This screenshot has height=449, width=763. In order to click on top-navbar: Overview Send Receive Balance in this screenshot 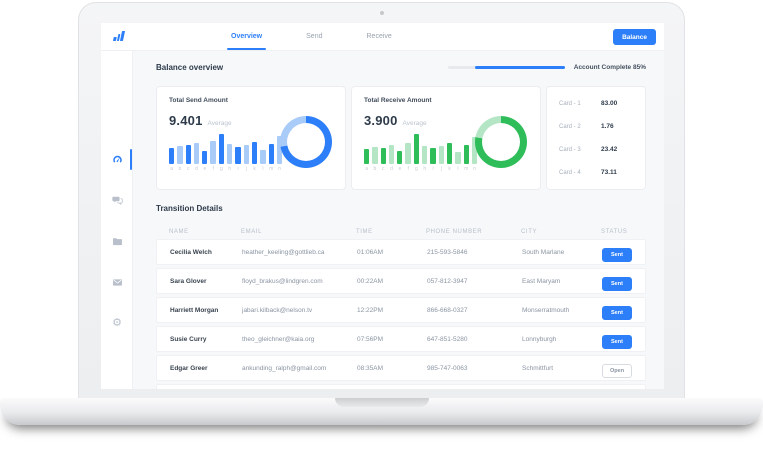, I will do `click(382, 37)`.